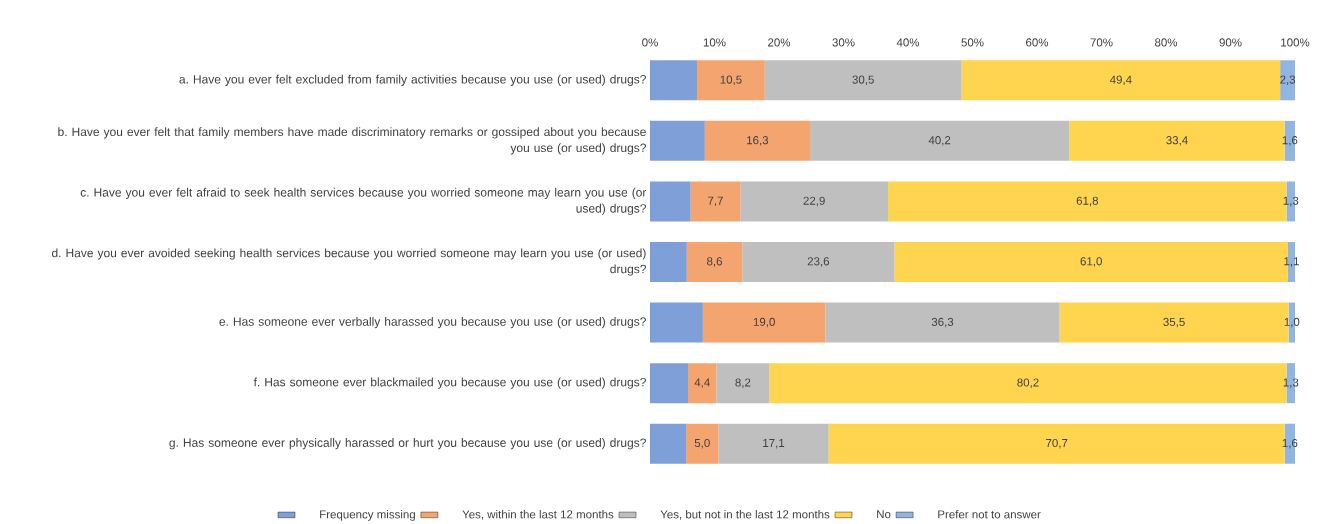 This screenshot has height=524, width=1322. I want to click on y-tick-label: f. Has someone ever blackmailed you because you use (or used) drugs?, so click(449, 383).